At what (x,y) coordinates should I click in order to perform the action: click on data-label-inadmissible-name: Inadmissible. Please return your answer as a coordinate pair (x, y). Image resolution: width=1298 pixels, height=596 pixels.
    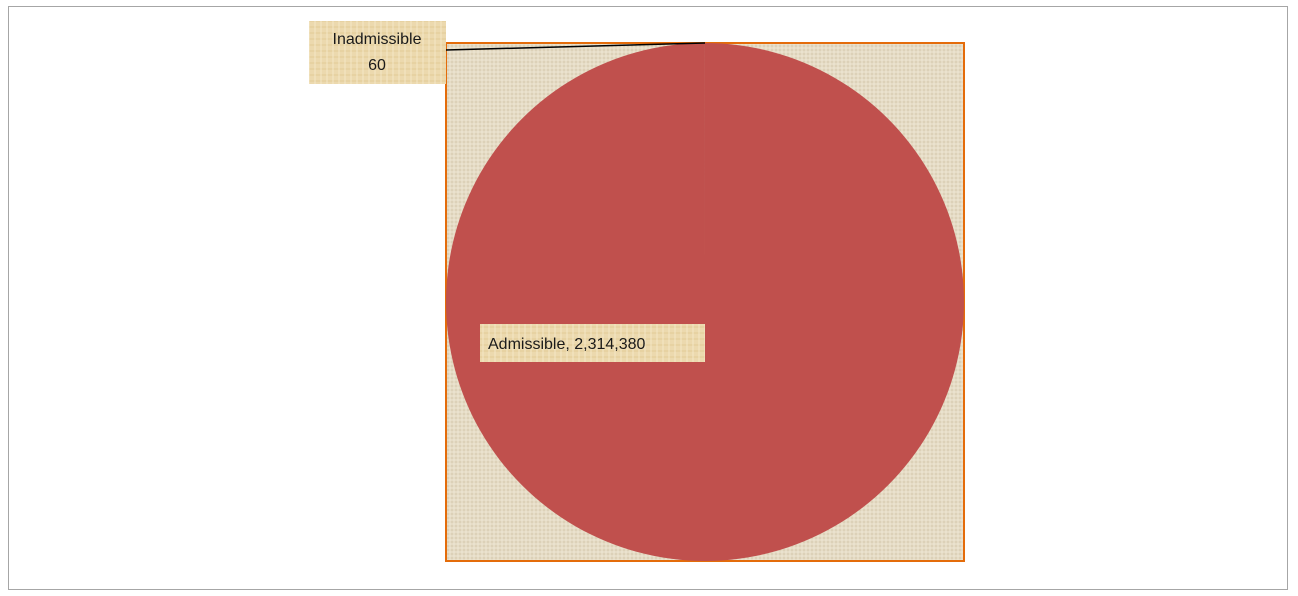
    Looking at the image, I should click on (377, 39).